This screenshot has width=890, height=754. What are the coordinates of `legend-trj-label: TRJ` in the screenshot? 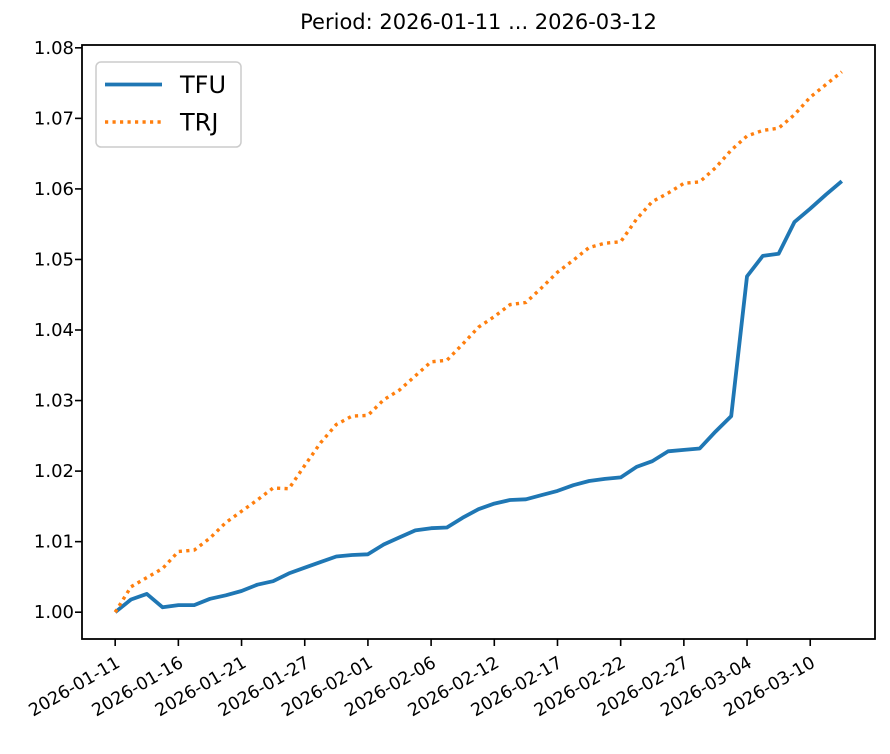 It's located at (198, 123).